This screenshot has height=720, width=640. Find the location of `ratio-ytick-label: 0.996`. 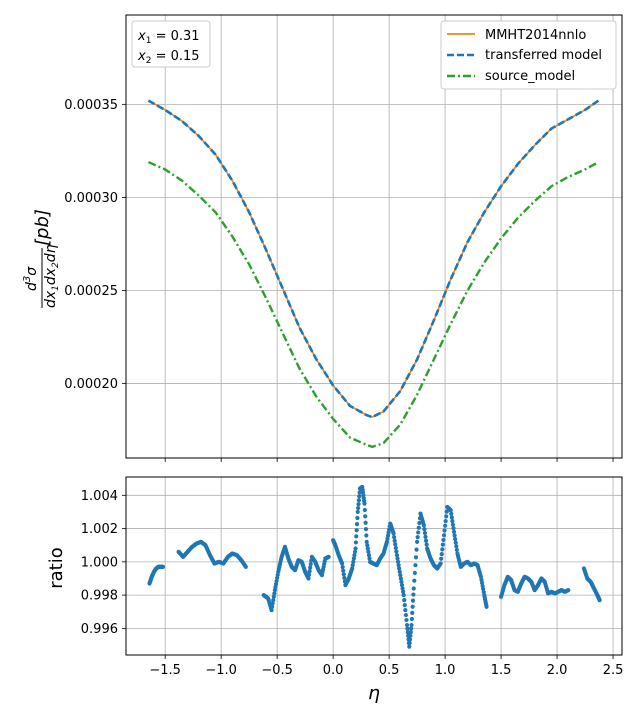

ratio-ytick-label: 0.996 is located at coordinates (99, 629).